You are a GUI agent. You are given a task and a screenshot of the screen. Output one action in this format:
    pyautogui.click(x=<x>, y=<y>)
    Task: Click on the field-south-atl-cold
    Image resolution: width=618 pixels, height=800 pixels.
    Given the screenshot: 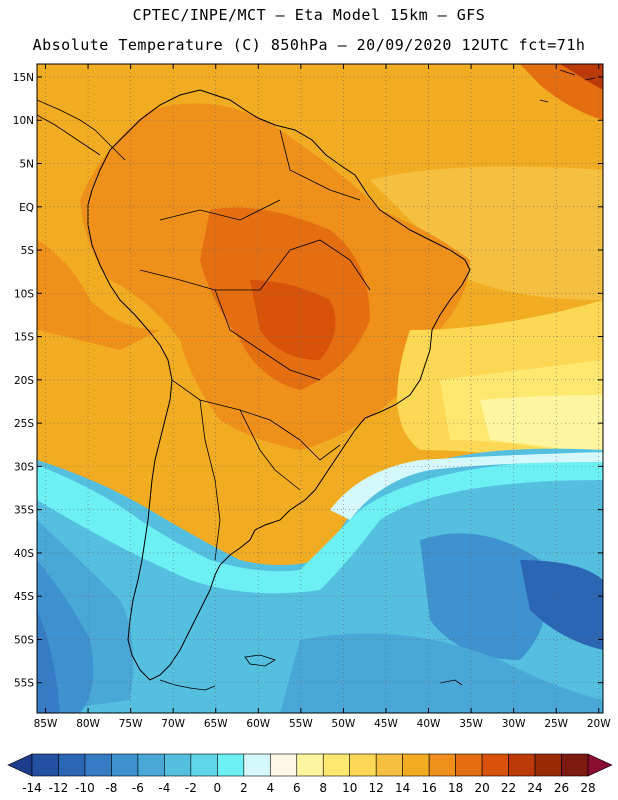 What is the action you would take?
    pyautogui.click(x=483, y=596)
    